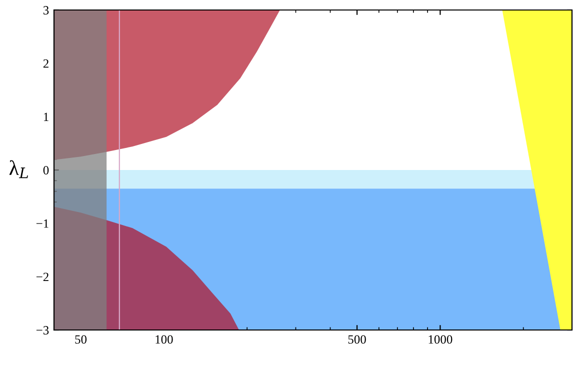 This screenshot has height=389, width=581. Describe the element at coordinates (81, 339) in the screenshot. I see `x-tick-label: 50` at that location.